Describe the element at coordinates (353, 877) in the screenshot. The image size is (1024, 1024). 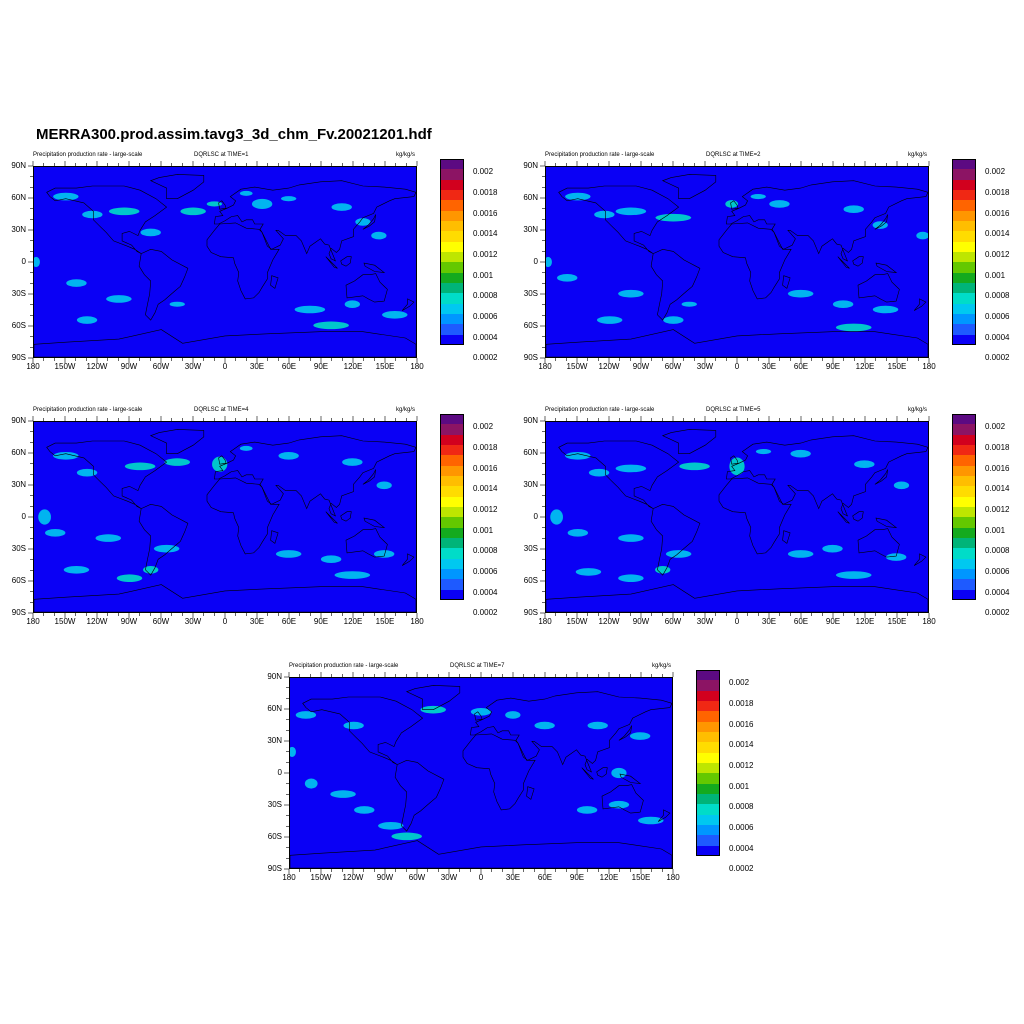
I see `lon-tick-label: 120W` at that location.